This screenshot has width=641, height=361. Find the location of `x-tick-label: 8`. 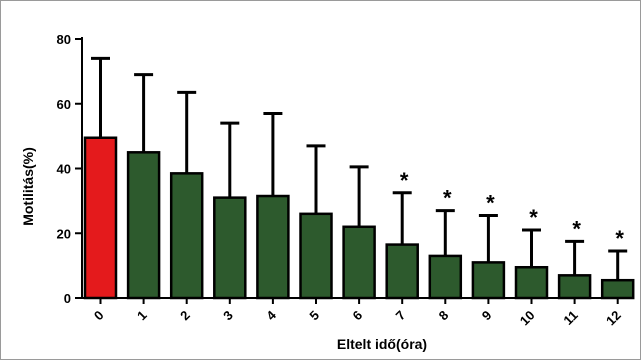

x-tick-label: 8 is located at coordinates (444, 316).